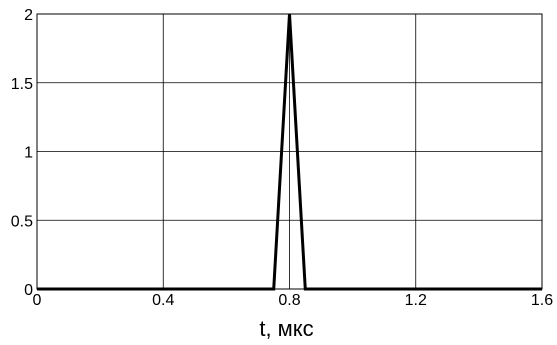  I want to click on y-tick-label: 0.5, so click(22, 221).